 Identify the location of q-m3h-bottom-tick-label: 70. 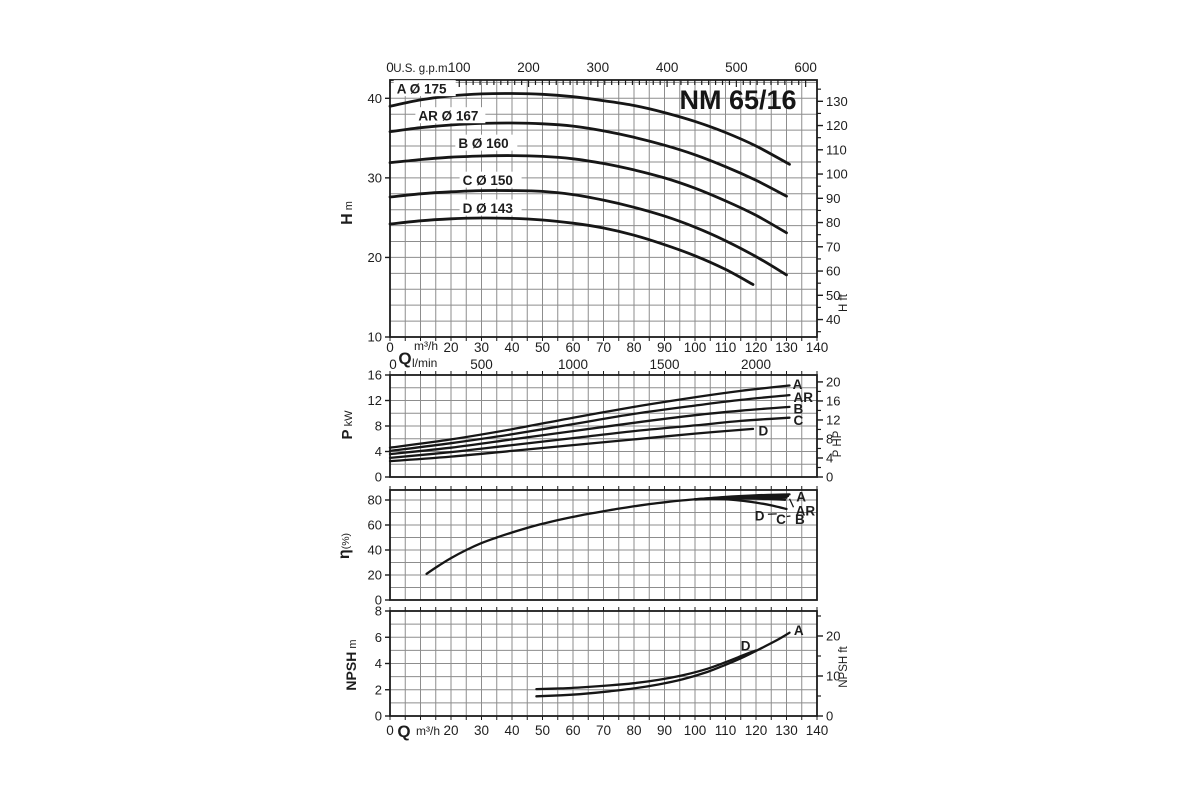
(603, 730).